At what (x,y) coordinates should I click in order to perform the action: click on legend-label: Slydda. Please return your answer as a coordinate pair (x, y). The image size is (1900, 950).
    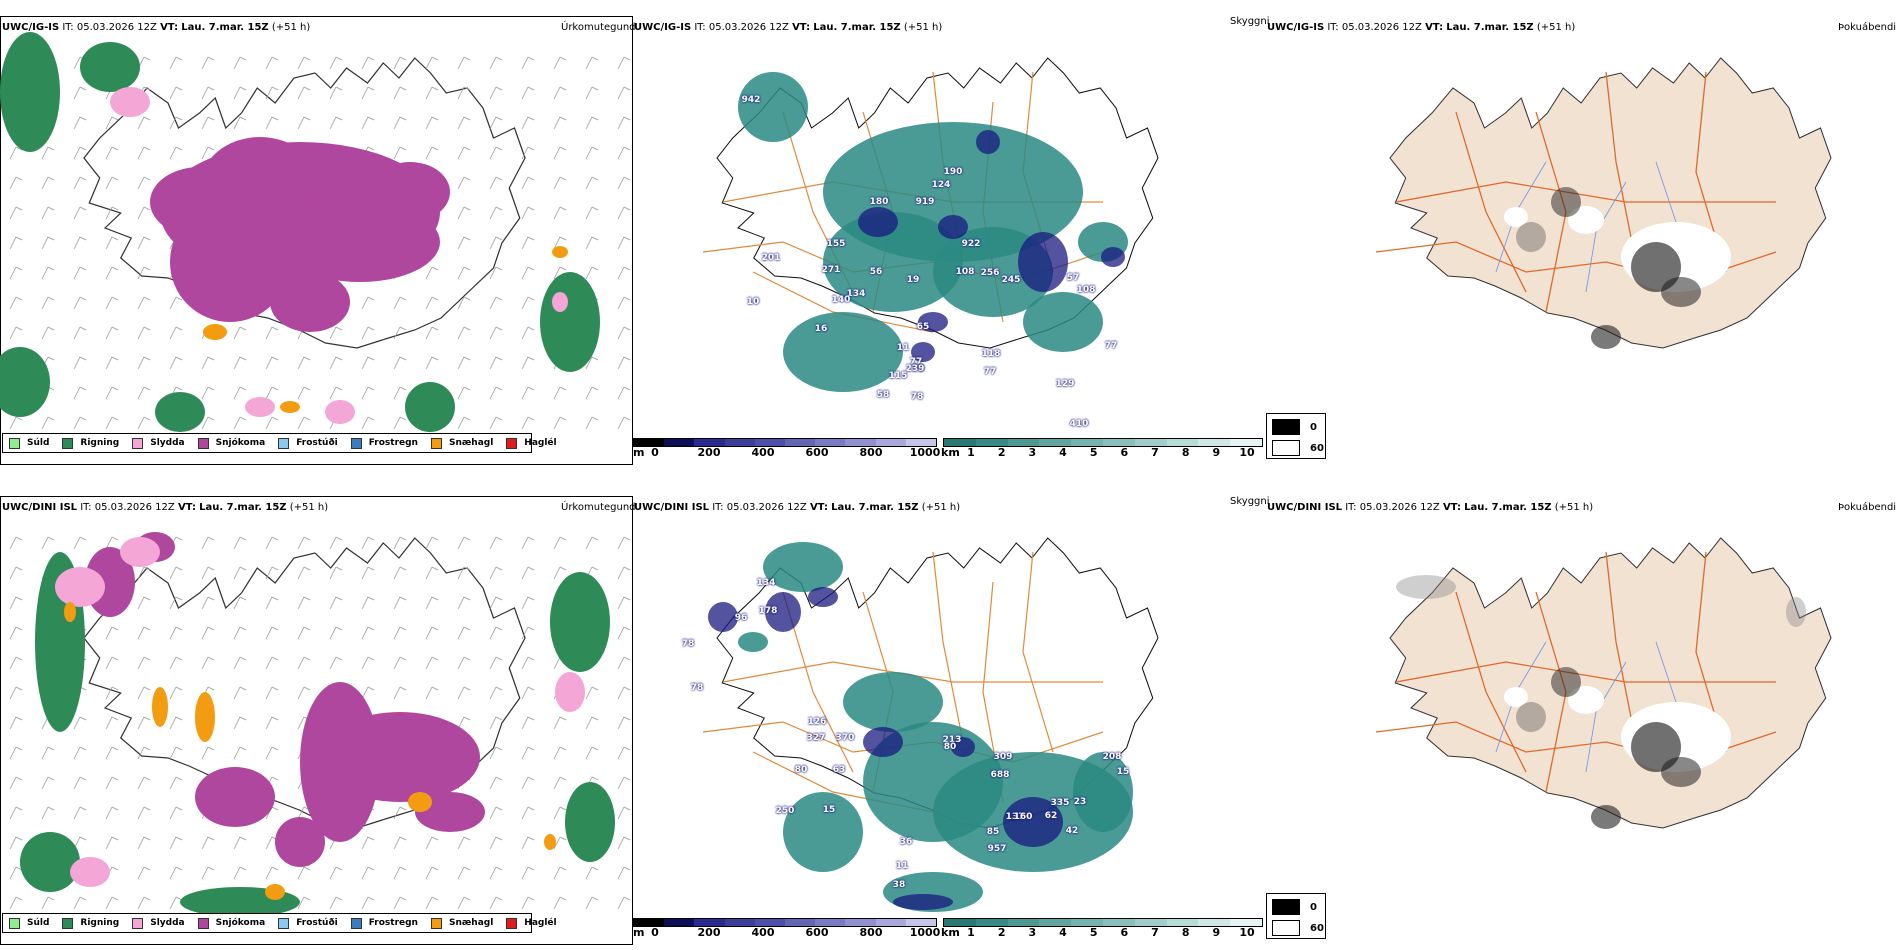
    Looking at the image, I should click on (167, 923).